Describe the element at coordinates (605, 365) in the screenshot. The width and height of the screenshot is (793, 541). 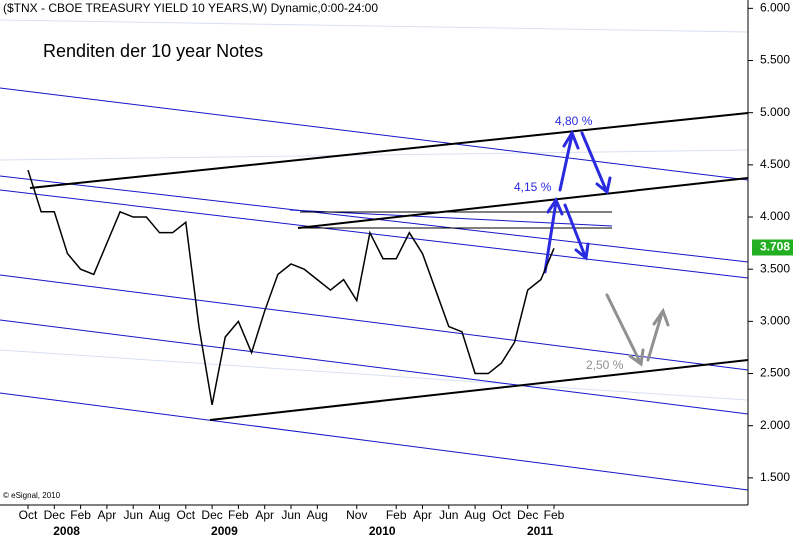
I see `annotation: 2,50 %` at that location.